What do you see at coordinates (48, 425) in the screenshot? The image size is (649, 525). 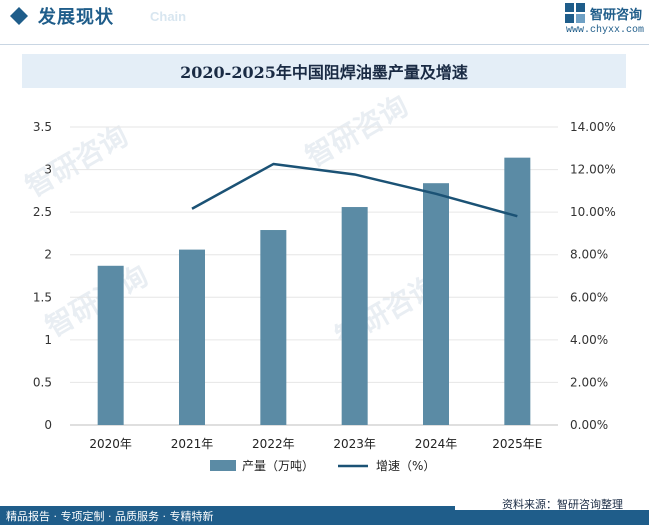 I see `y-left-tick-label: 0` at bounding box center [48, 425].